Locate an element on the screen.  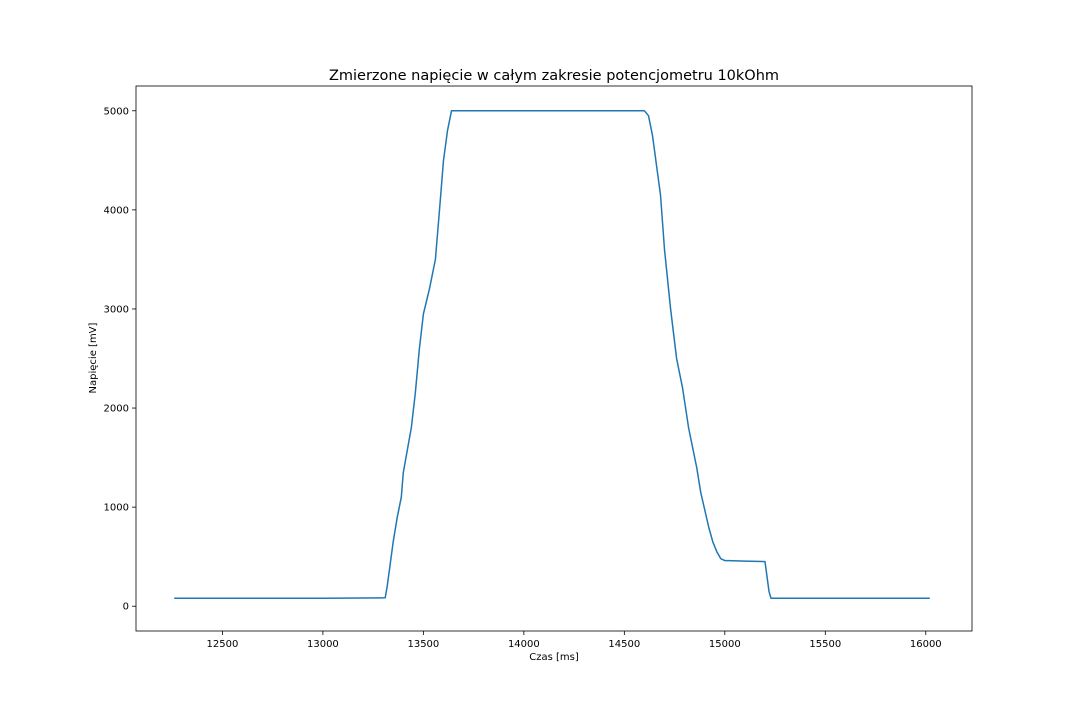
y-tick-label: 5000 is located at coordinates (116, 111).